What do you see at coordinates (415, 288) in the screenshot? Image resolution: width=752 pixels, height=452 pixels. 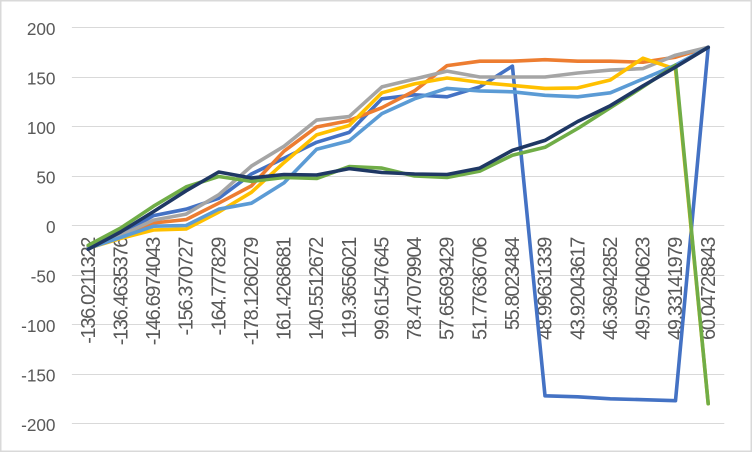 I see `svg-text: 78.47079904` at bounding box center [415, 288].